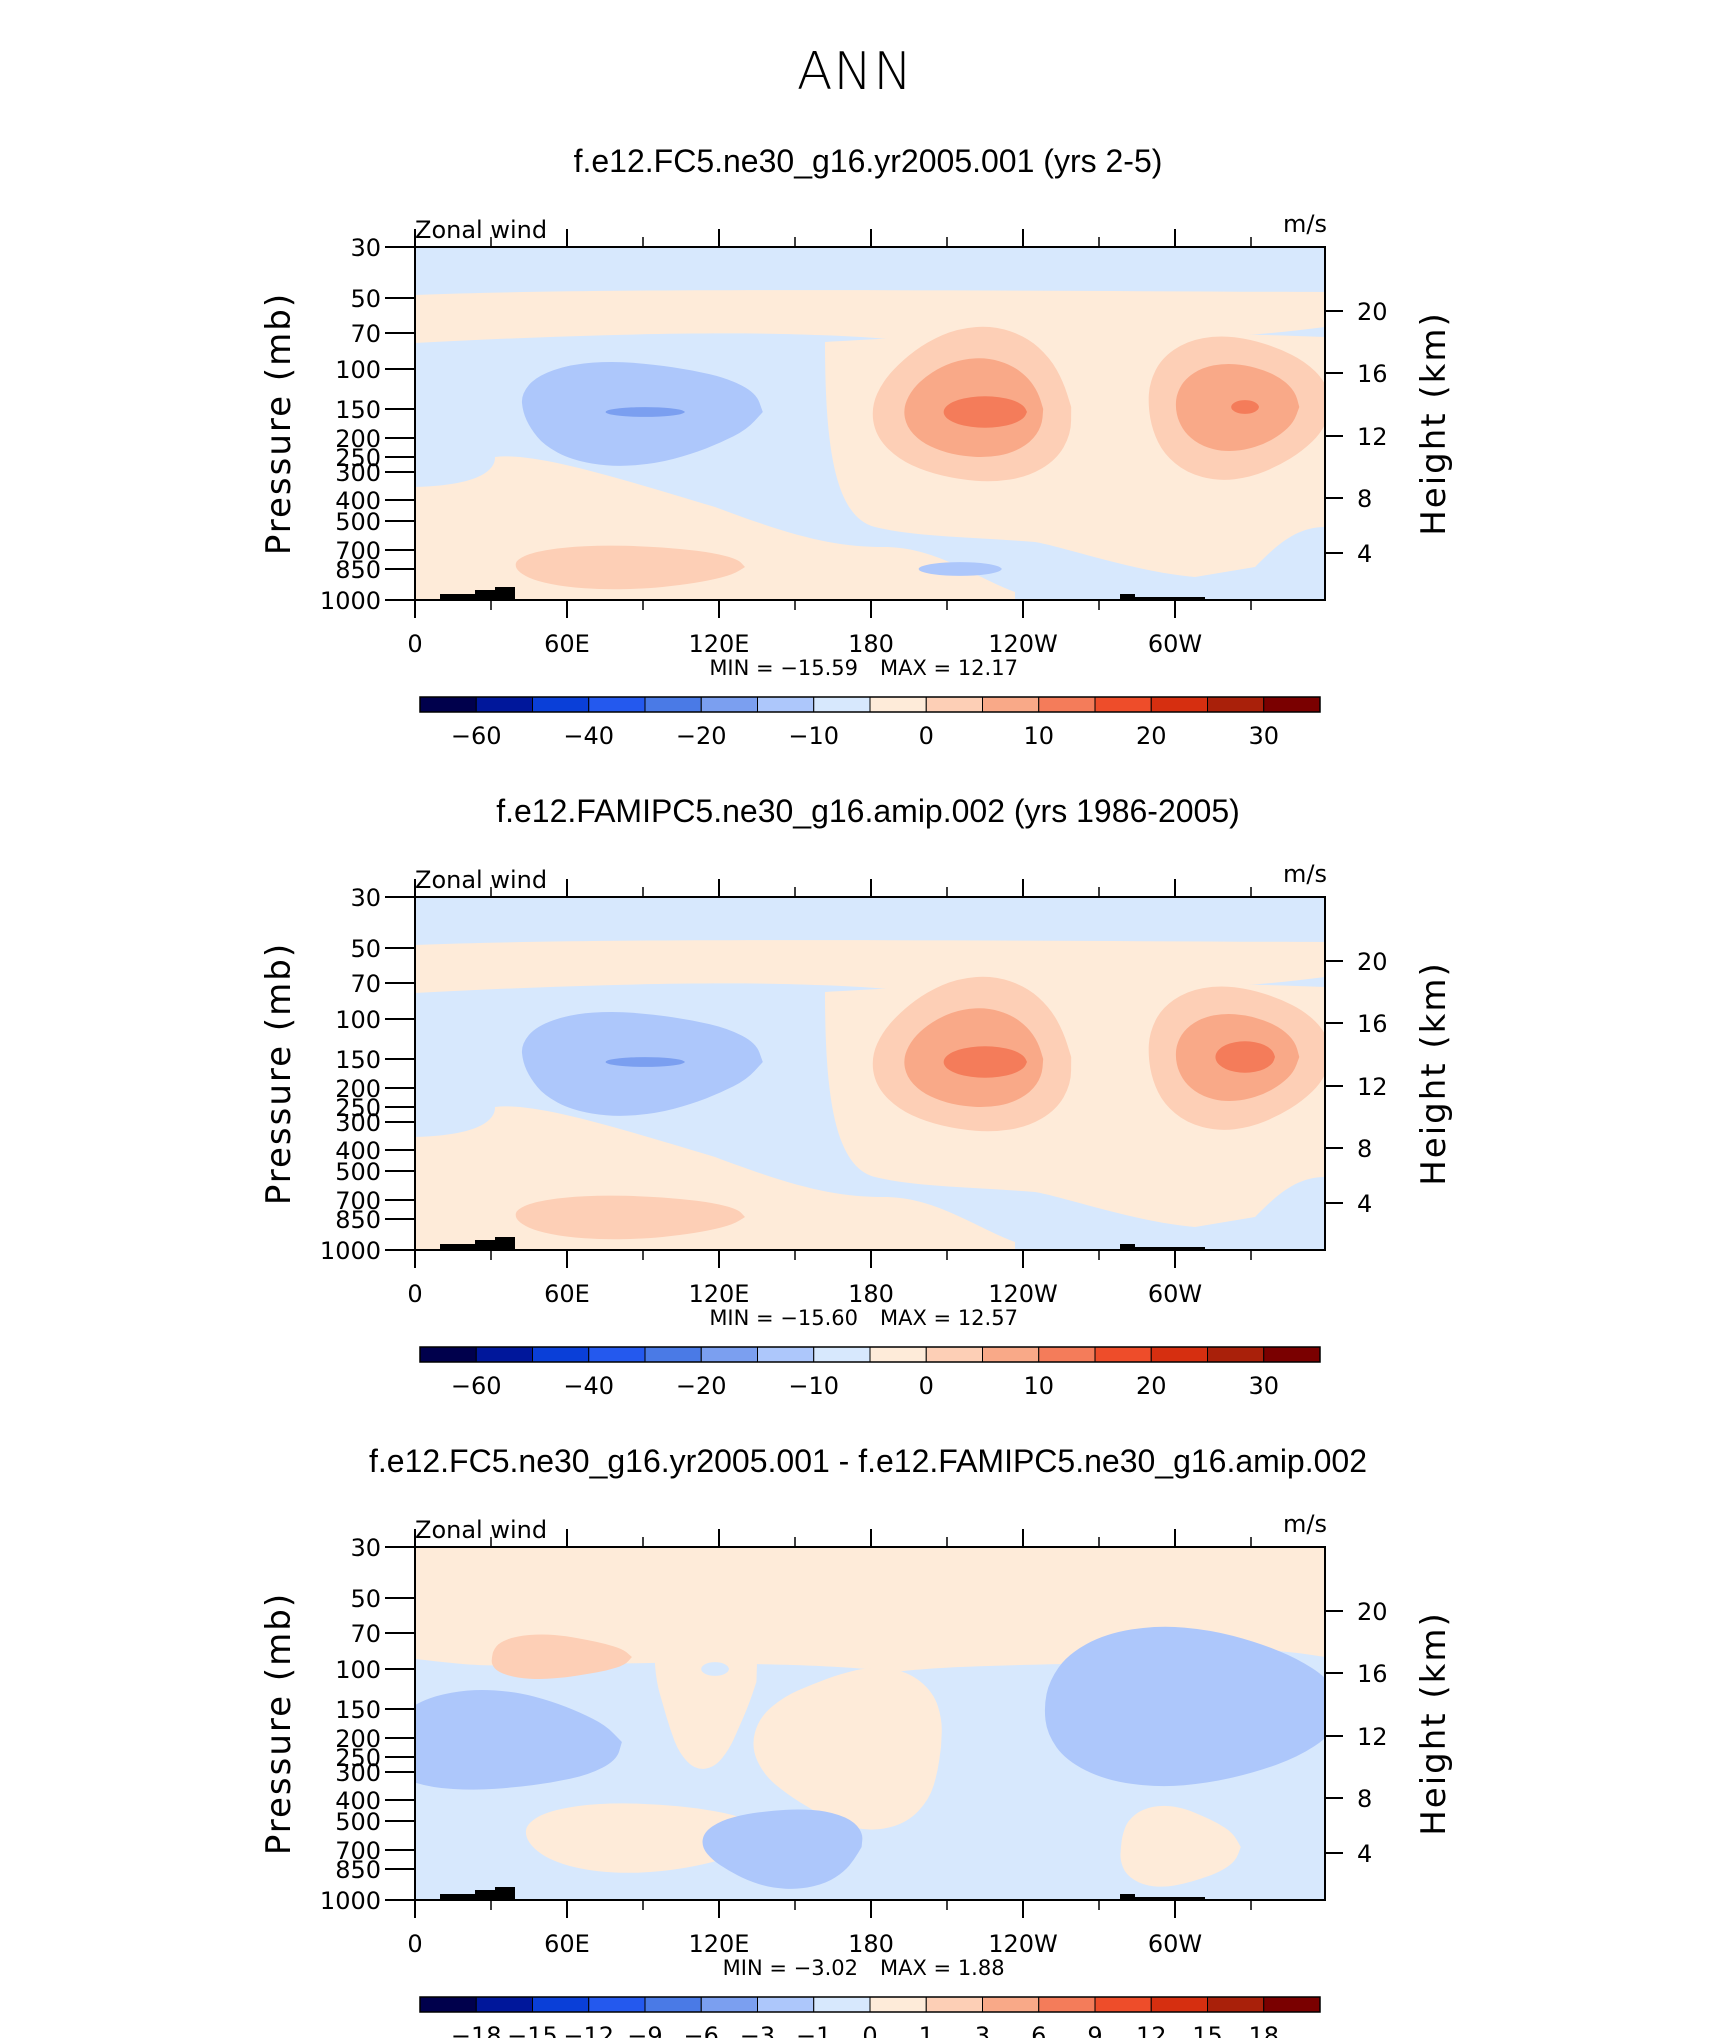 Image resolution: width=1710 pixels, height=2038 pixels. Describe the element at coordinates (1151, 2030) in the screenshot. I see `colorbar-label: 12` at that location.